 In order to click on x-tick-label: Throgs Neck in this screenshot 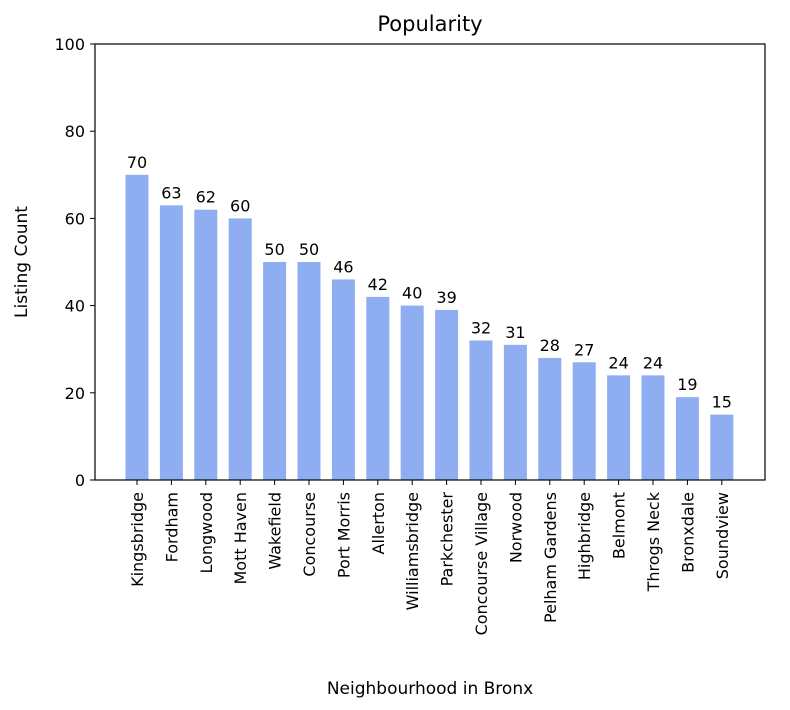, I will do `click(653, 541)`.